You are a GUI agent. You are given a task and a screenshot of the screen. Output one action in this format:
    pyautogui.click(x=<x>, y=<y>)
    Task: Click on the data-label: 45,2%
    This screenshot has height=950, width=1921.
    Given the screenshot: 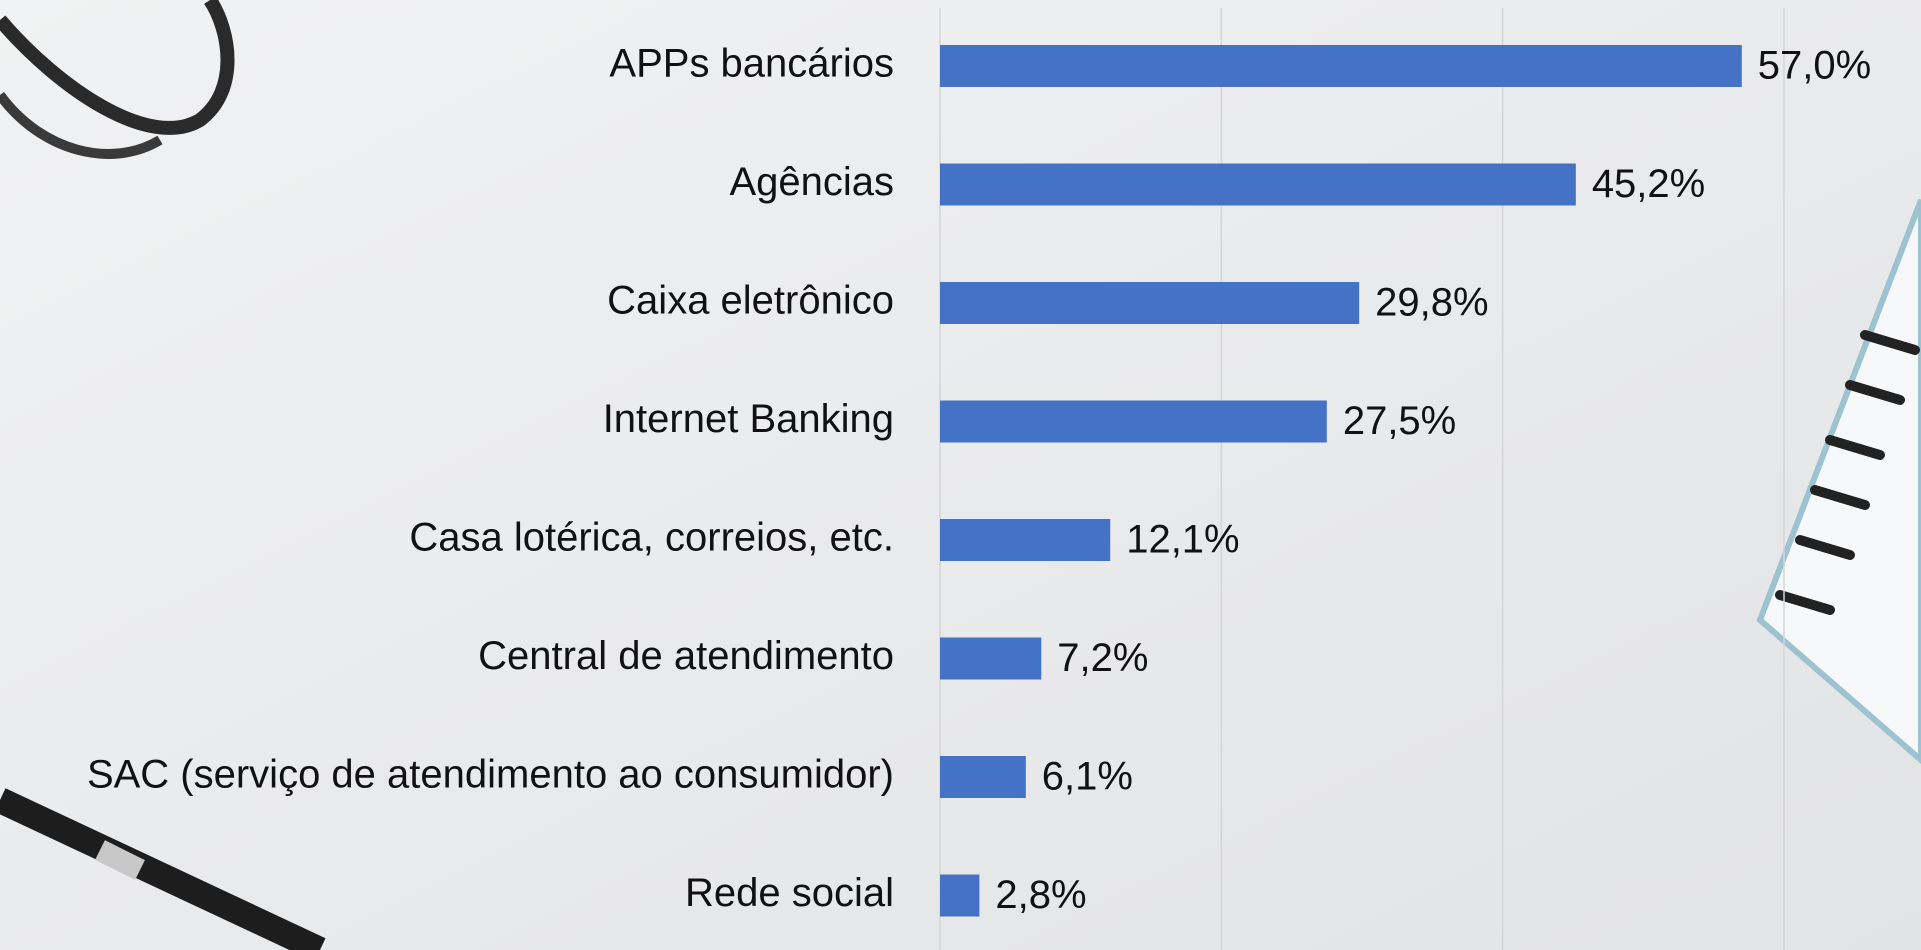 What is the action you would take?
    pyautogui.click(x=1648, y=184)
    